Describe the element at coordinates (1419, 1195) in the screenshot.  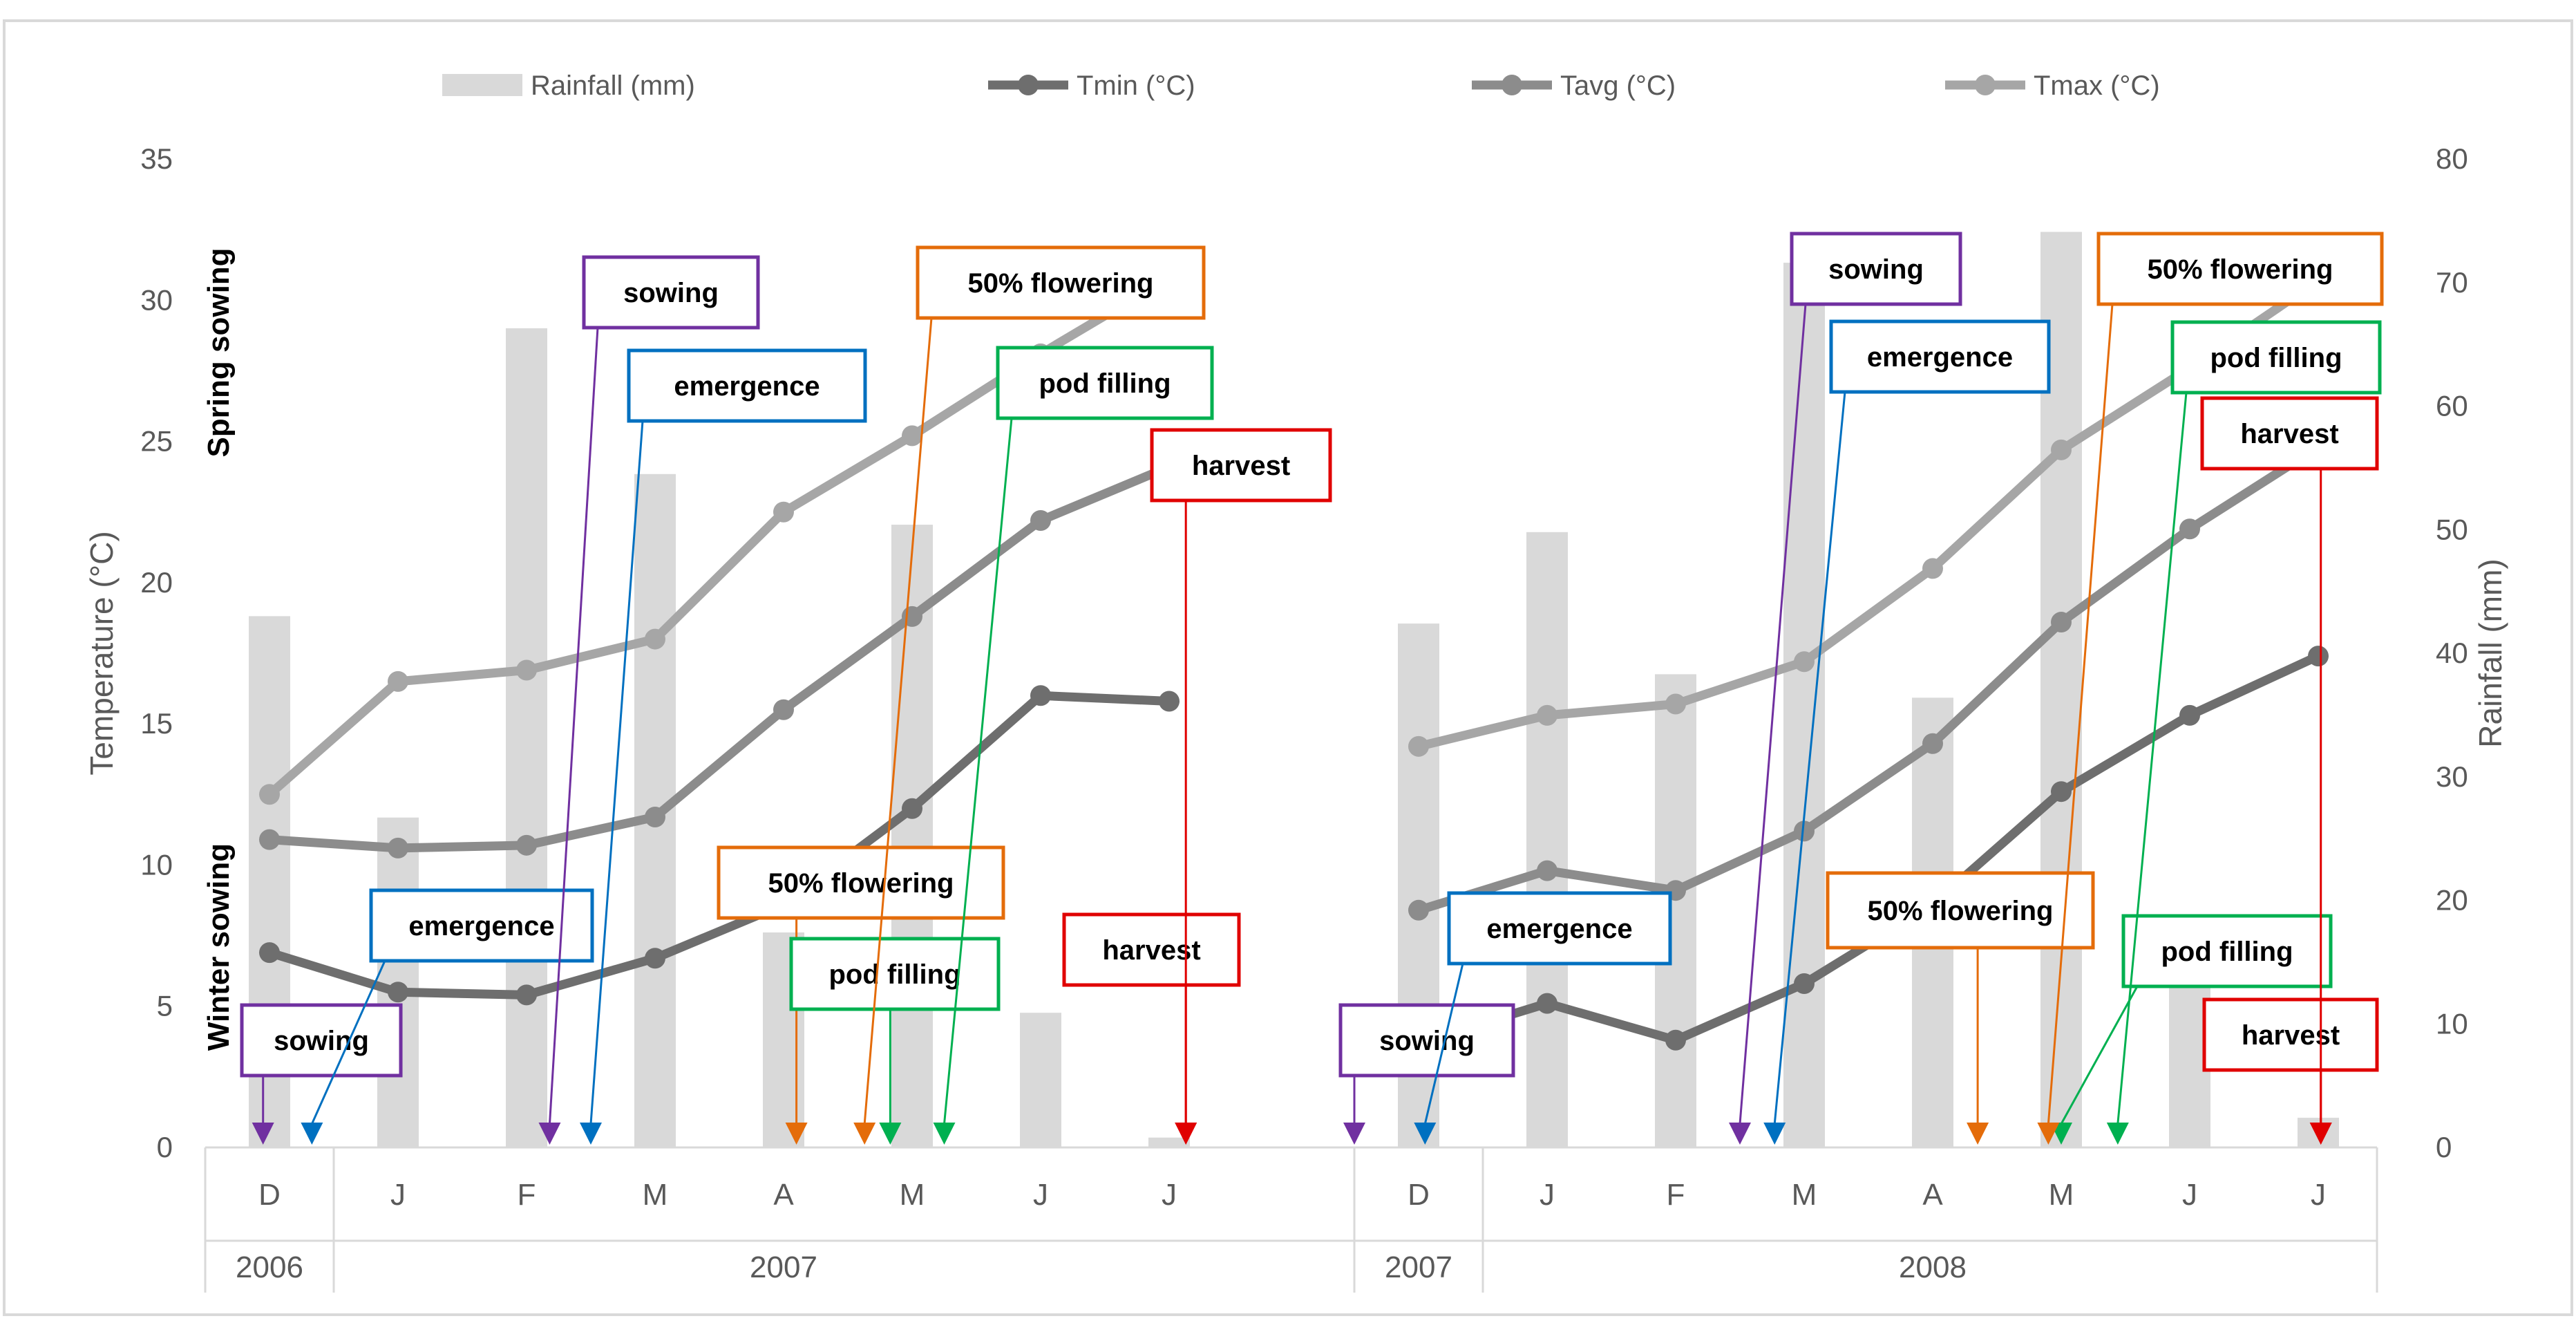
I see `month-label: D` at that location.